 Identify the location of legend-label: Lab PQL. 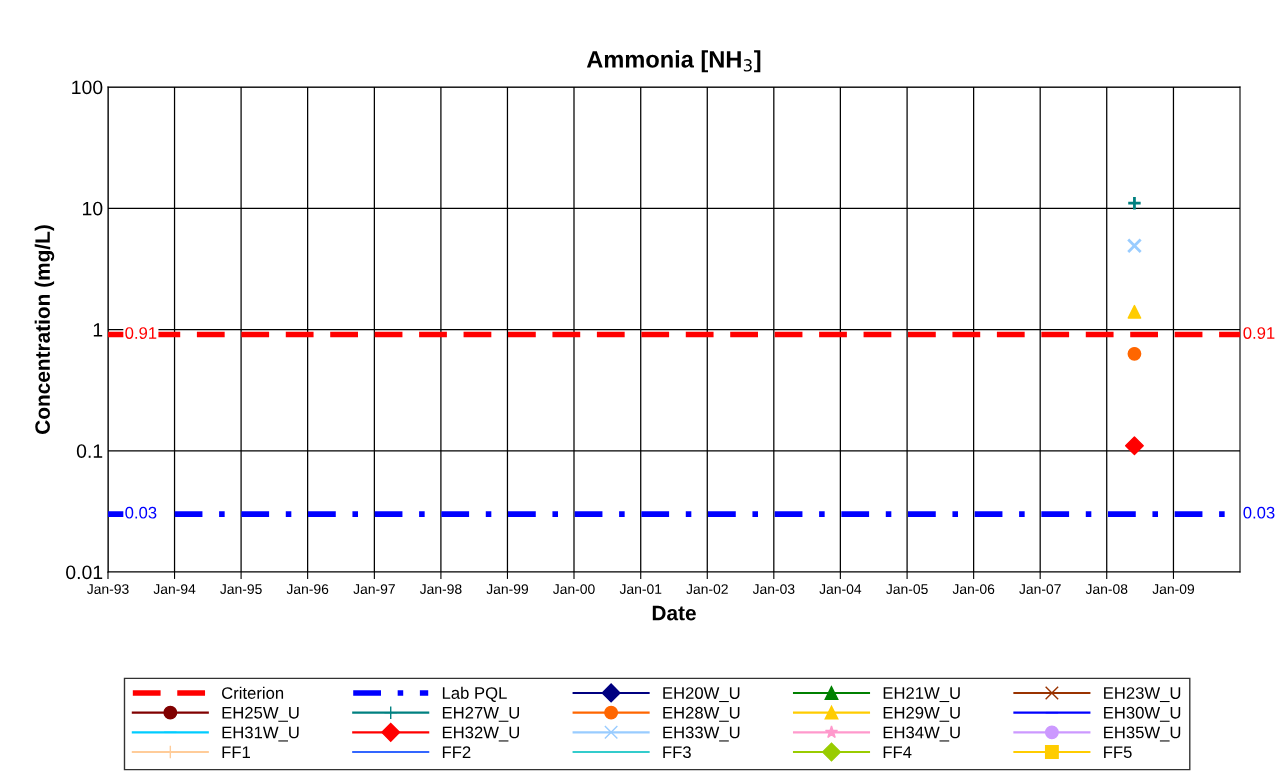
(474, 694).